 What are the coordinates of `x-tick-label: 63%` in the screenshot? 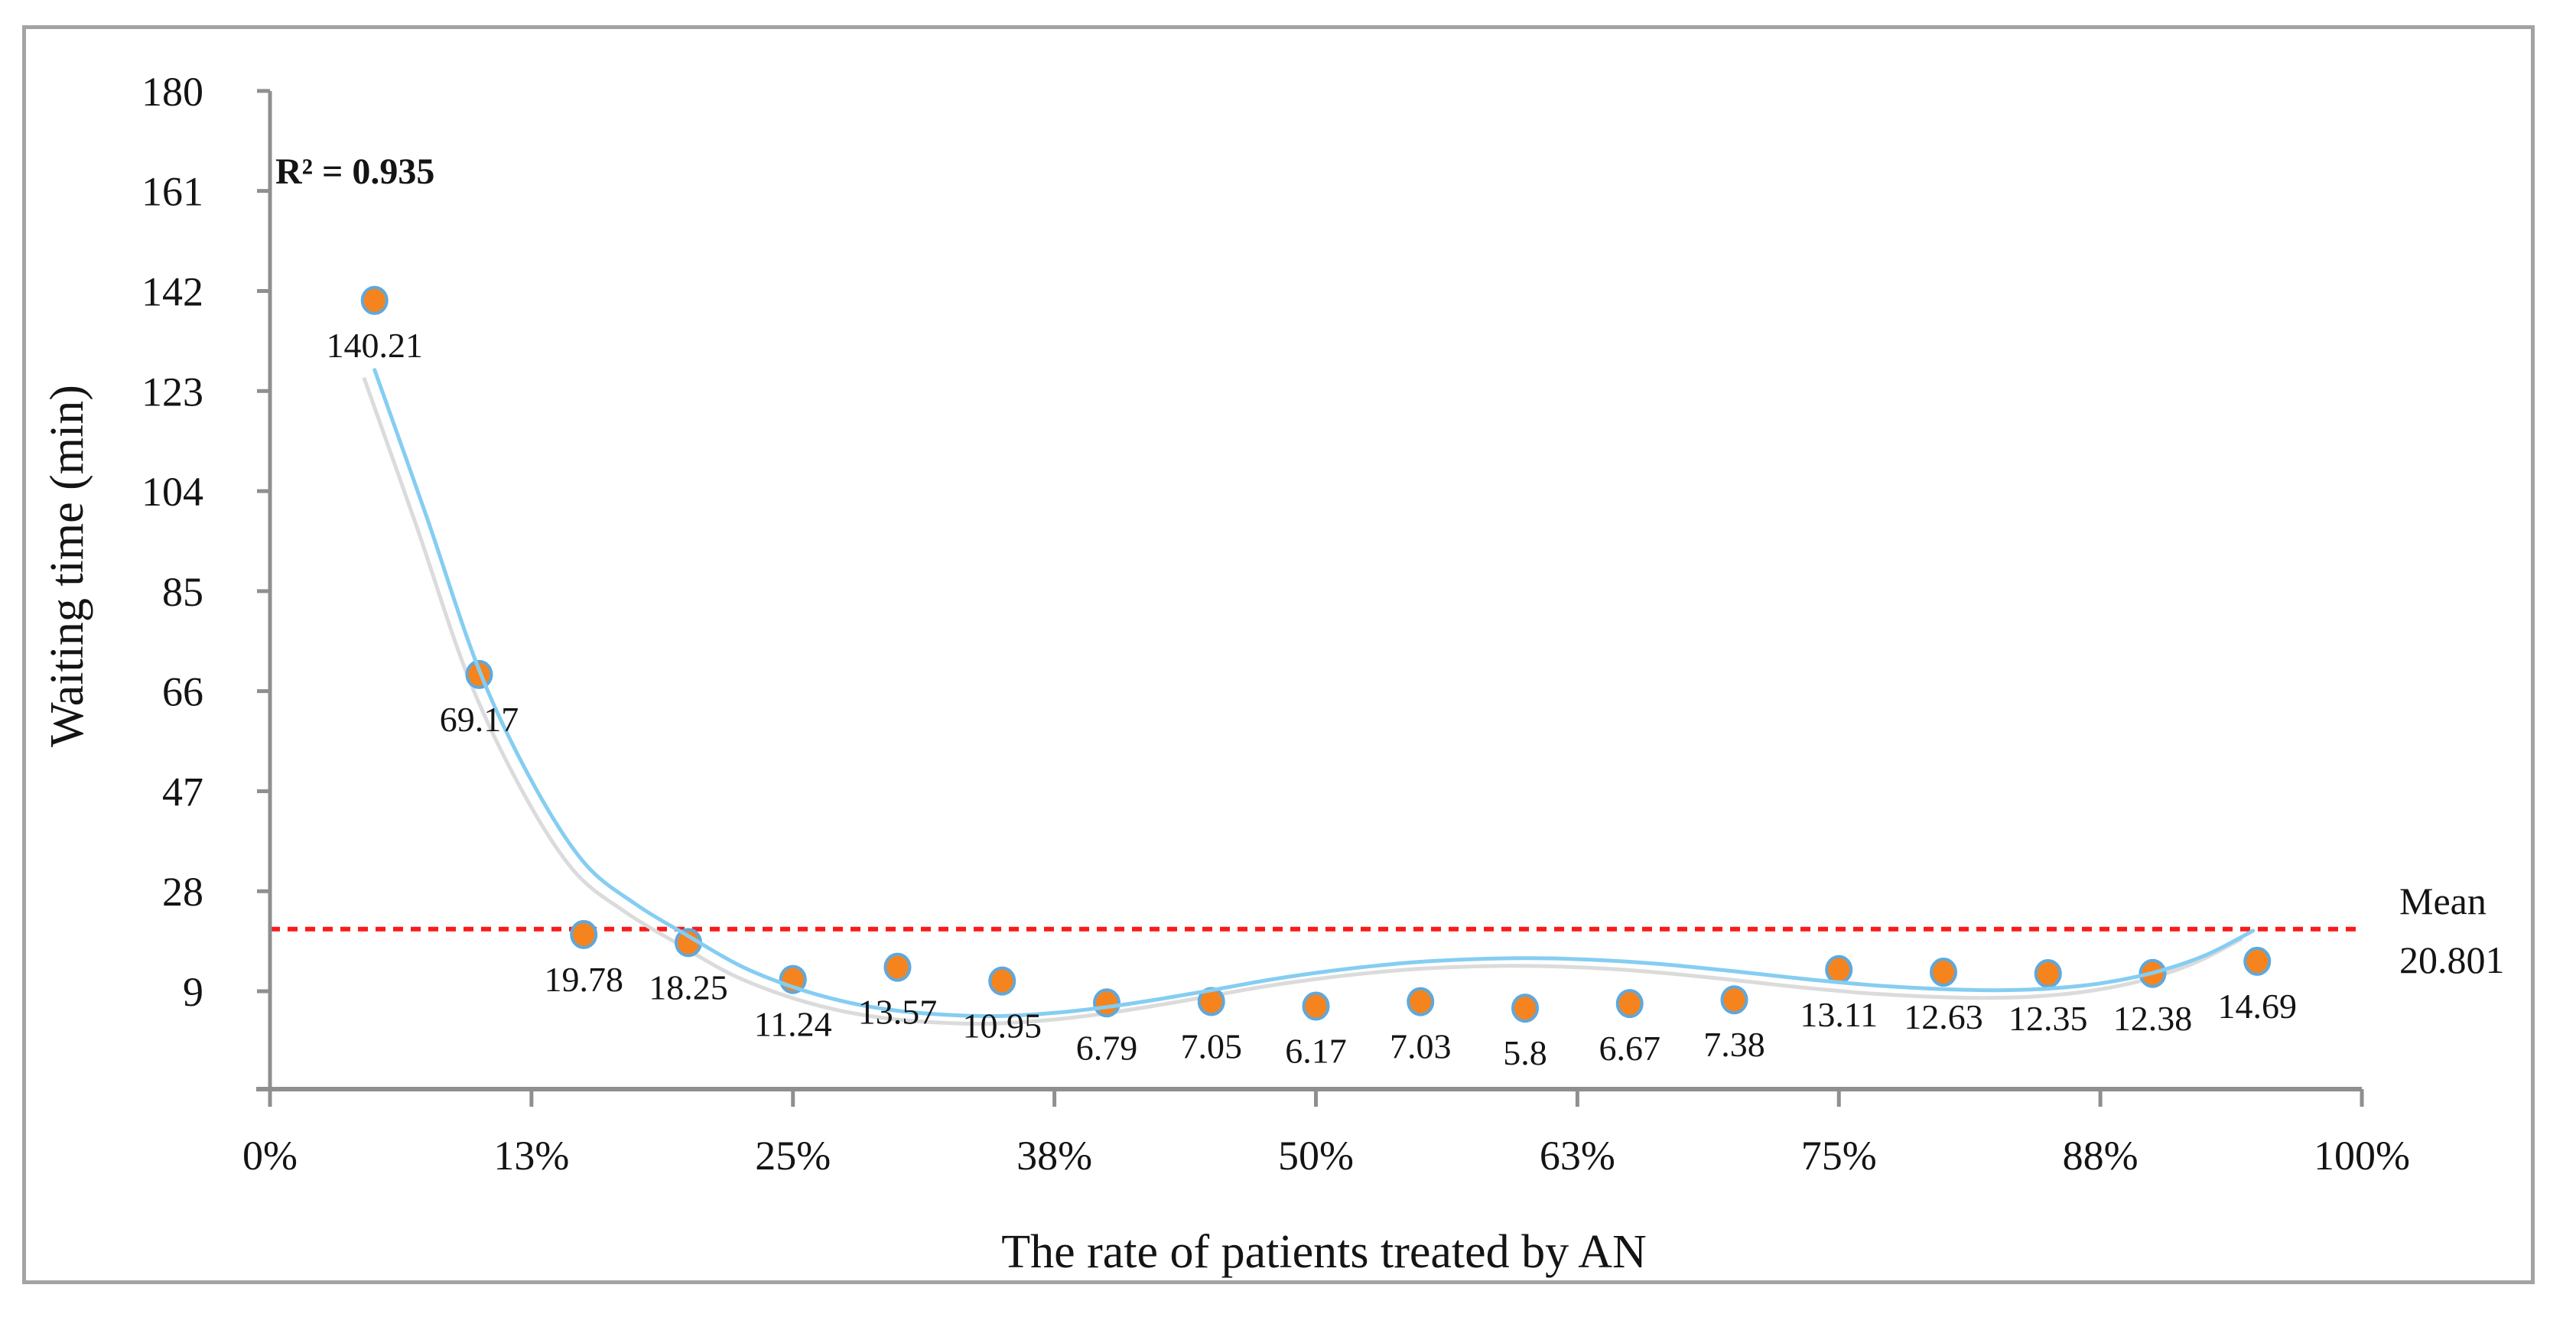 It's located at (1577, 1156).